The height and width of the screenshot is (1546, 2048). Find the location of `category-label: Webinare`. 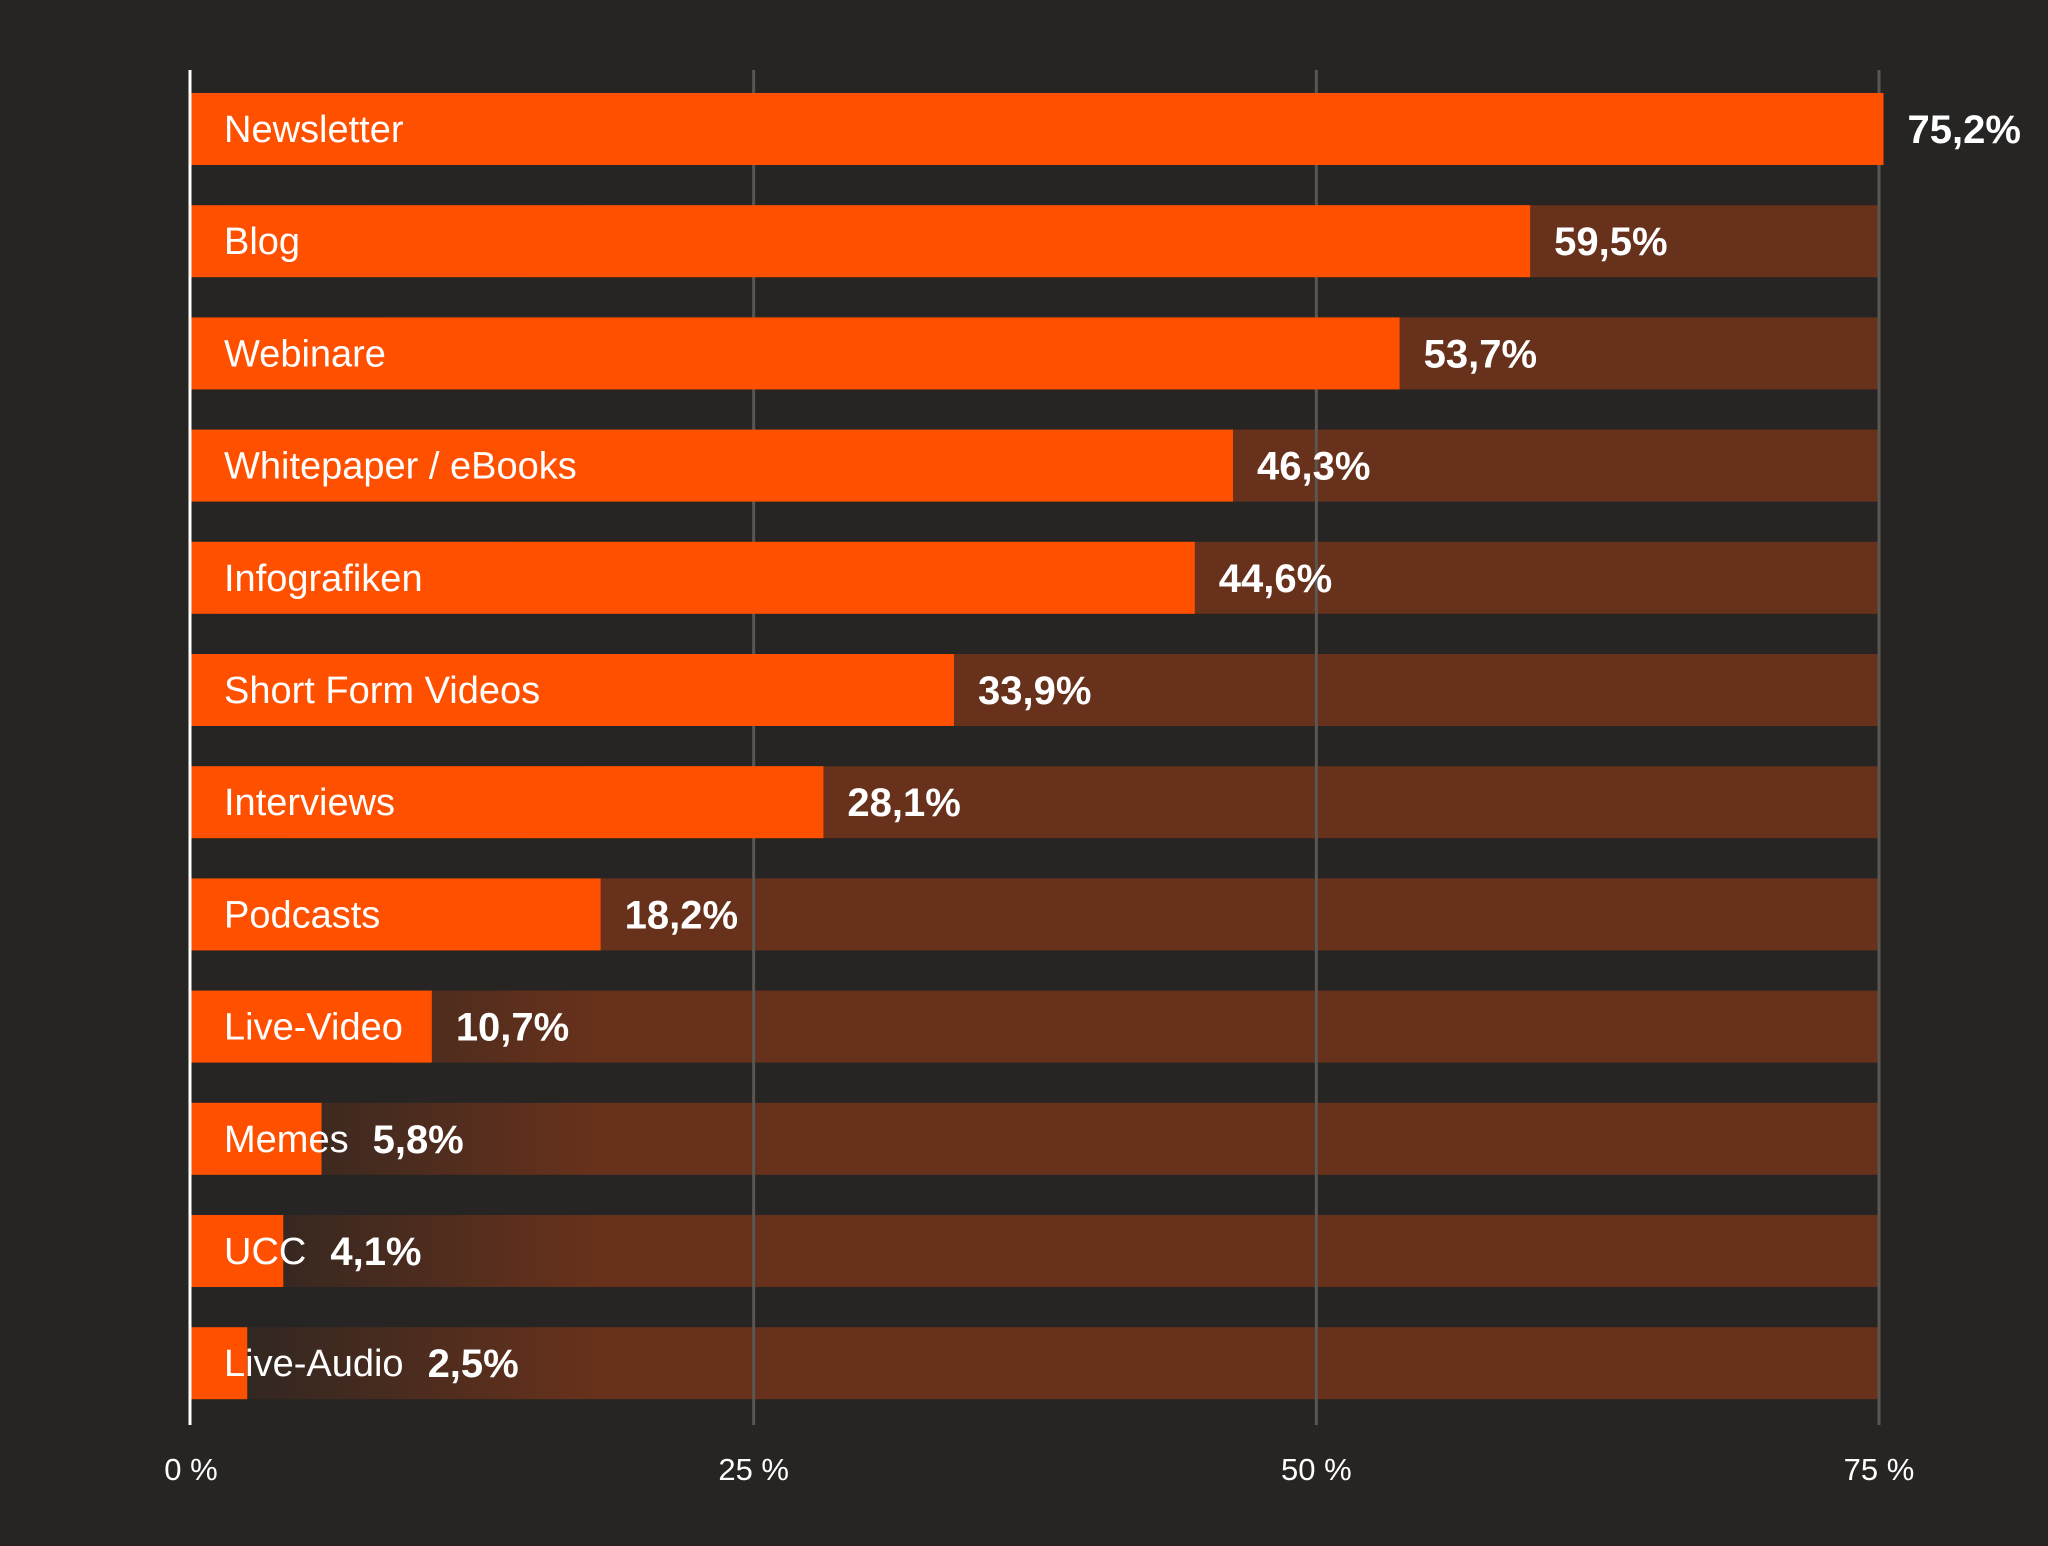

category-label: Webinare is located at coordinates (305, 354).